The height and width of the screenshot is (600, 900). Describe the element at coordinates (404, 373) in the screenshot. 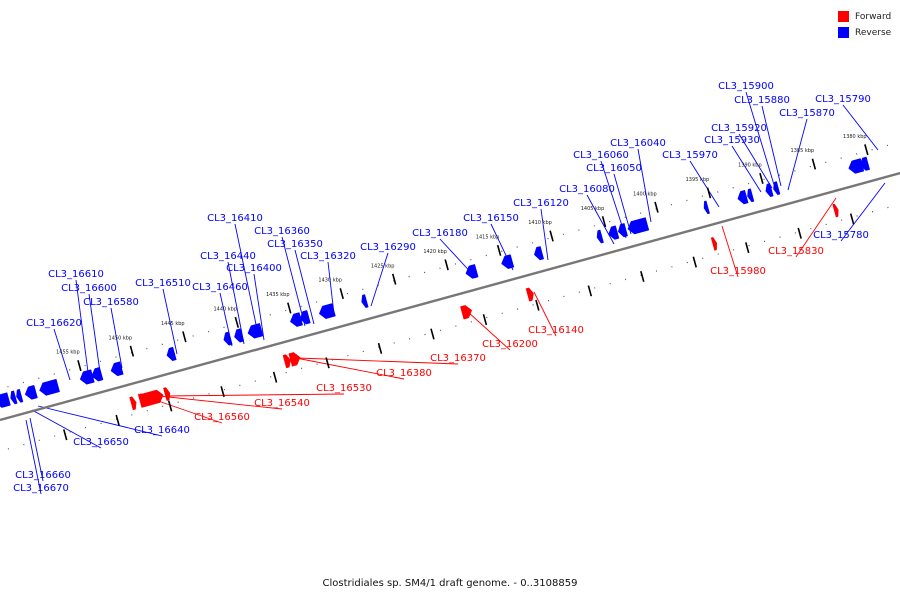

I see `gene-label-cl3-16380: CL3_16380` at that location.